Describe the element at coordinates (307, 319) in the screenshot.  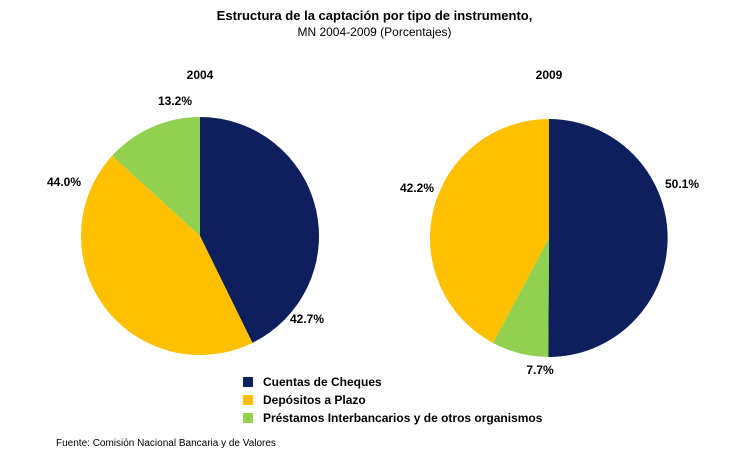
I see `data-label: 42.7%` at that location.